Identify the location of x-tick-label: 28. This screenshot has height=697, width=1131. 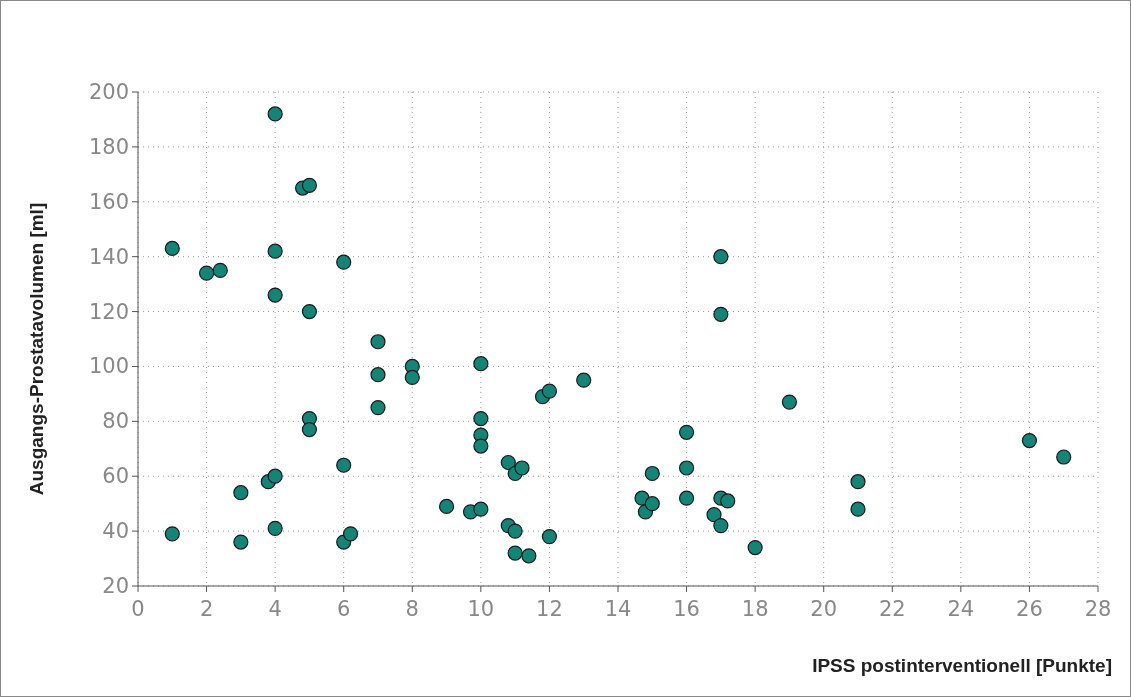
(1098, 609).